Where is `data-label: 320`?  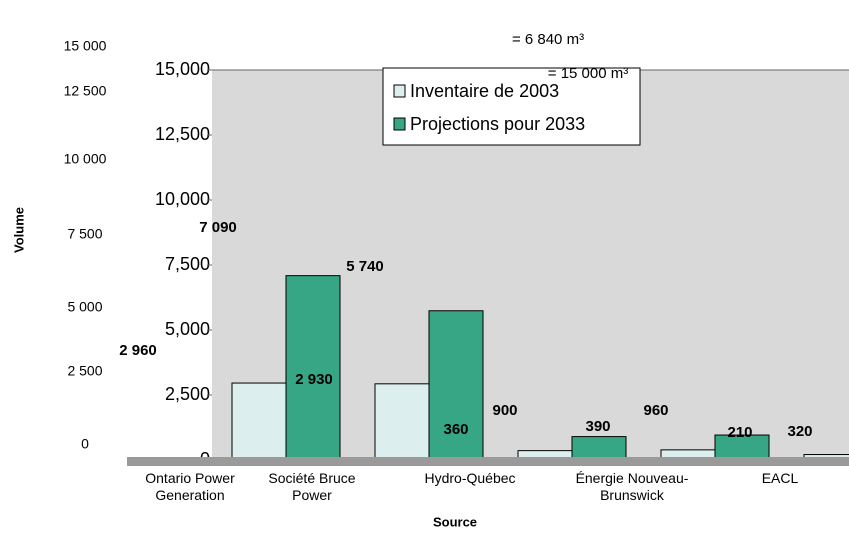
data-label: 320 is located at coordinates (799, 431).